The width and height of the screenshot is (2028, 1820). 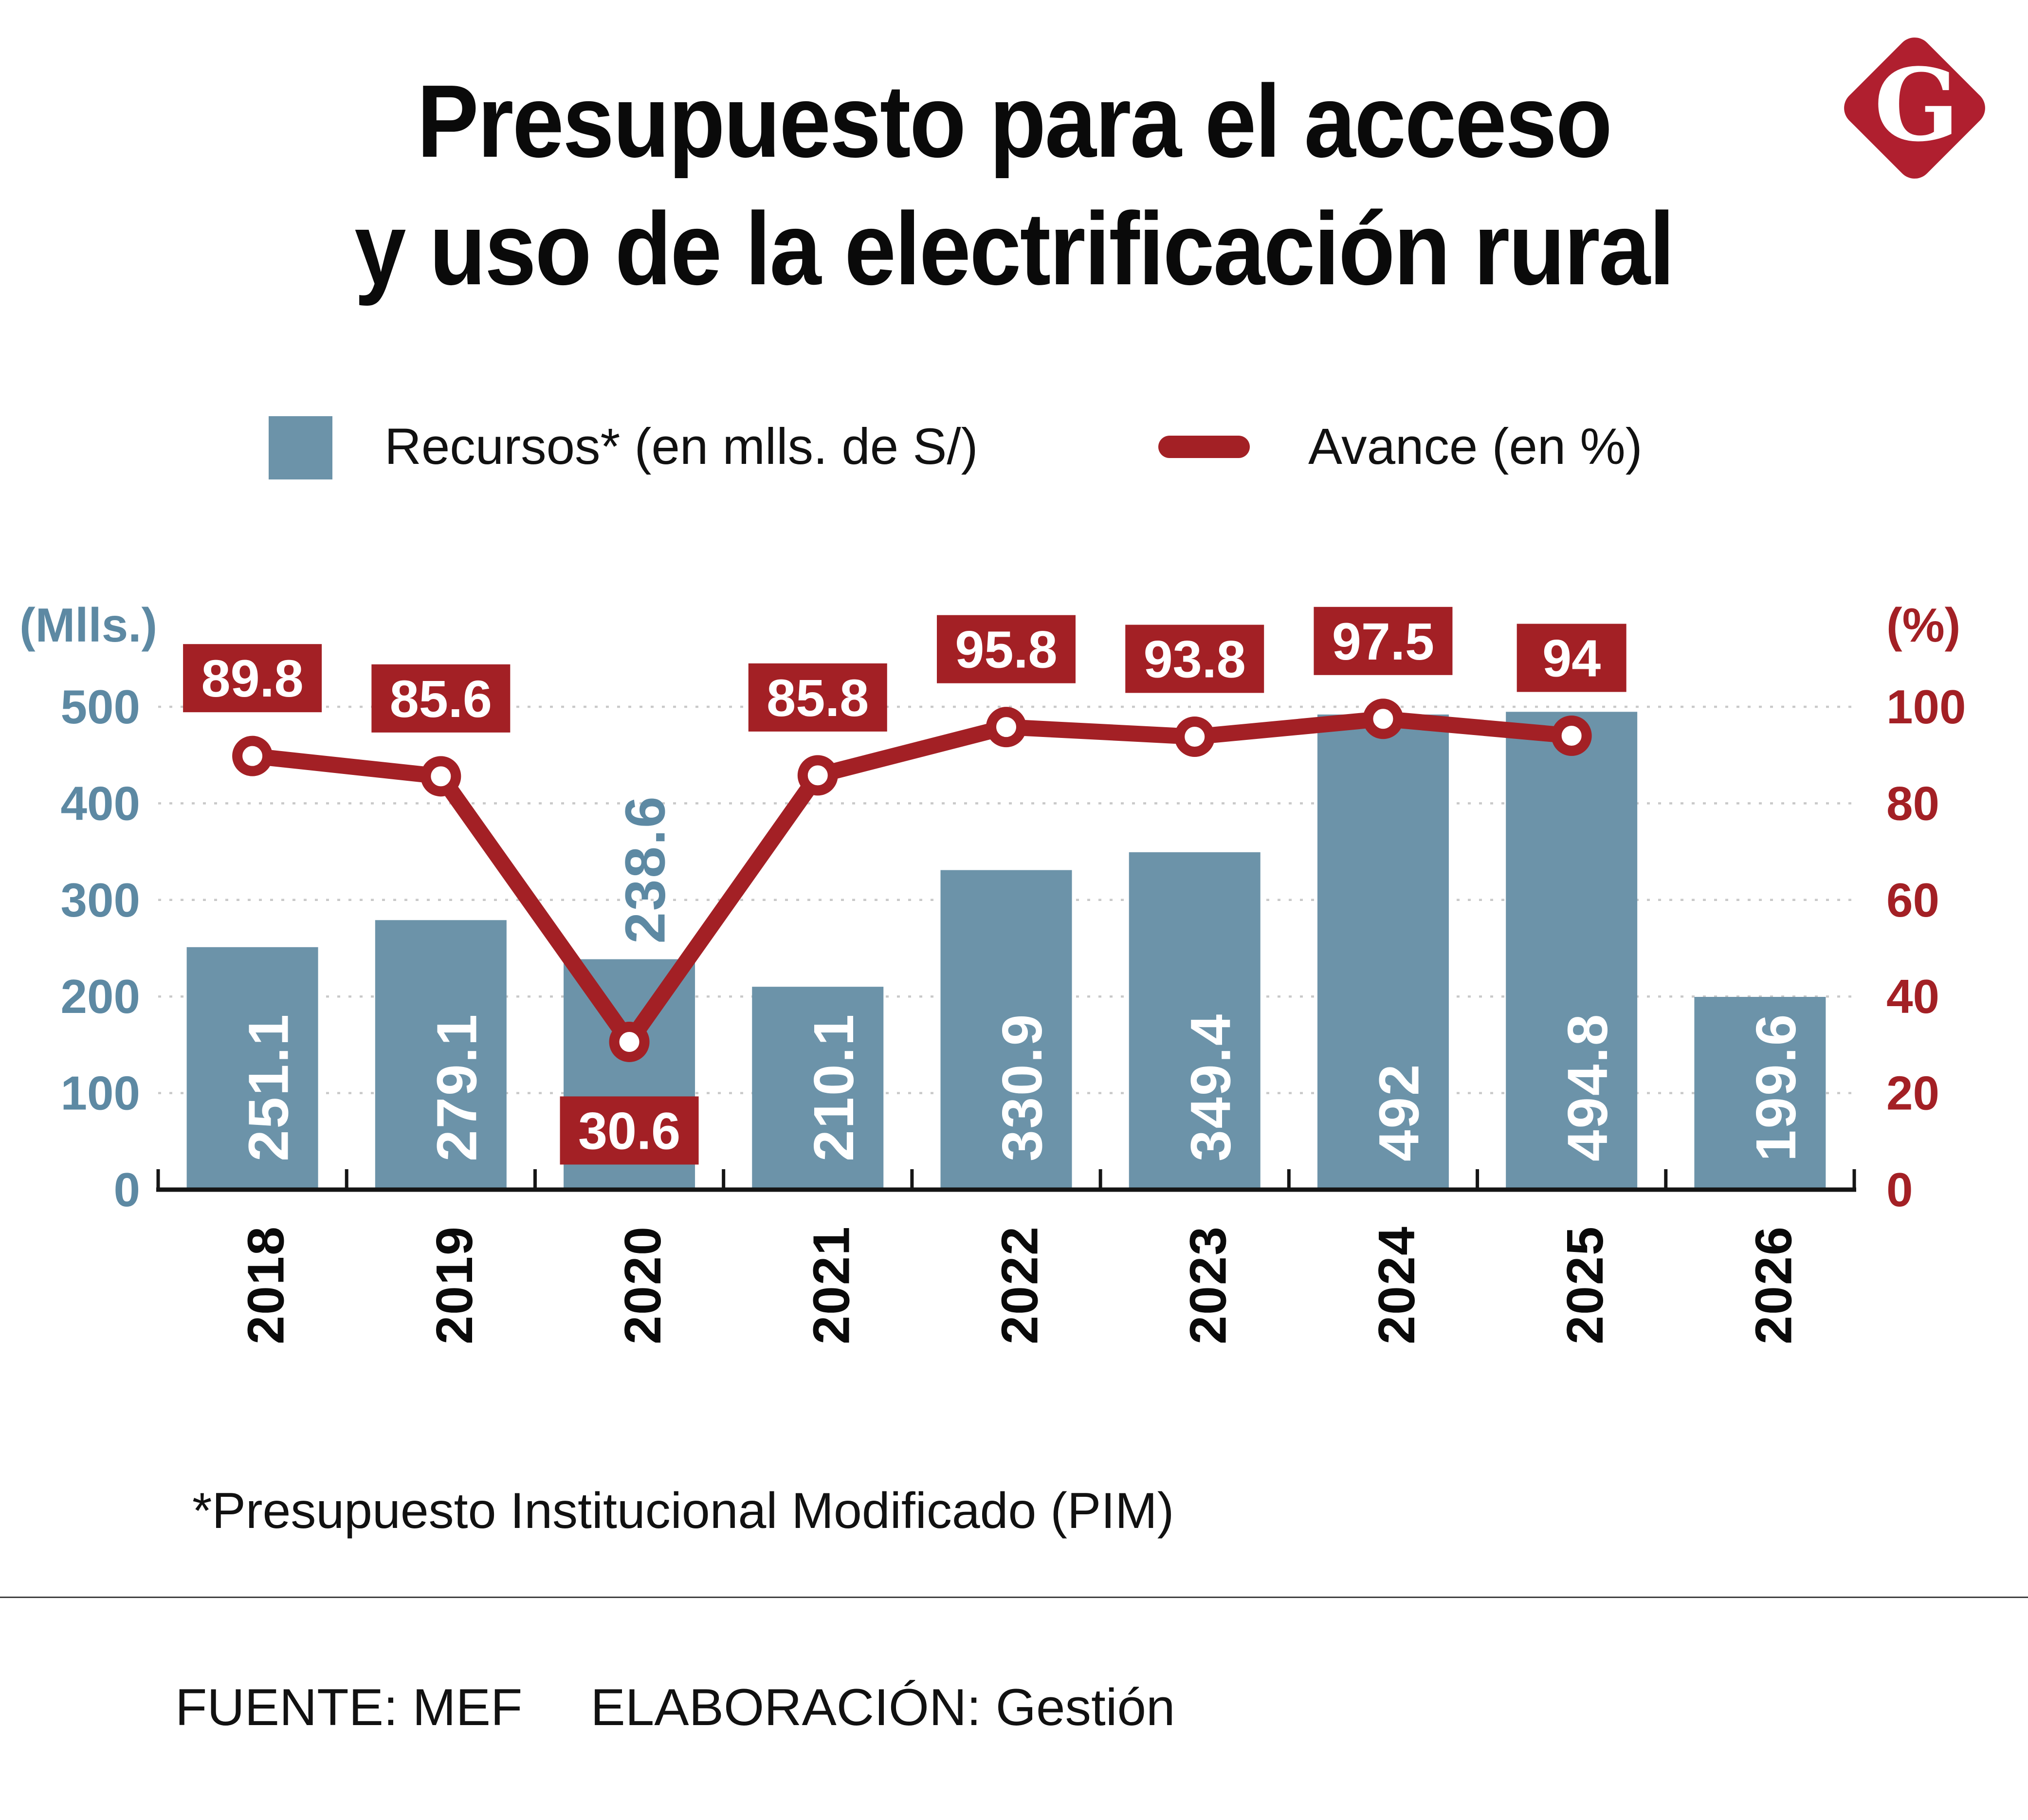 I want to click on year-label: 2018, so click(x=266, y=1285).